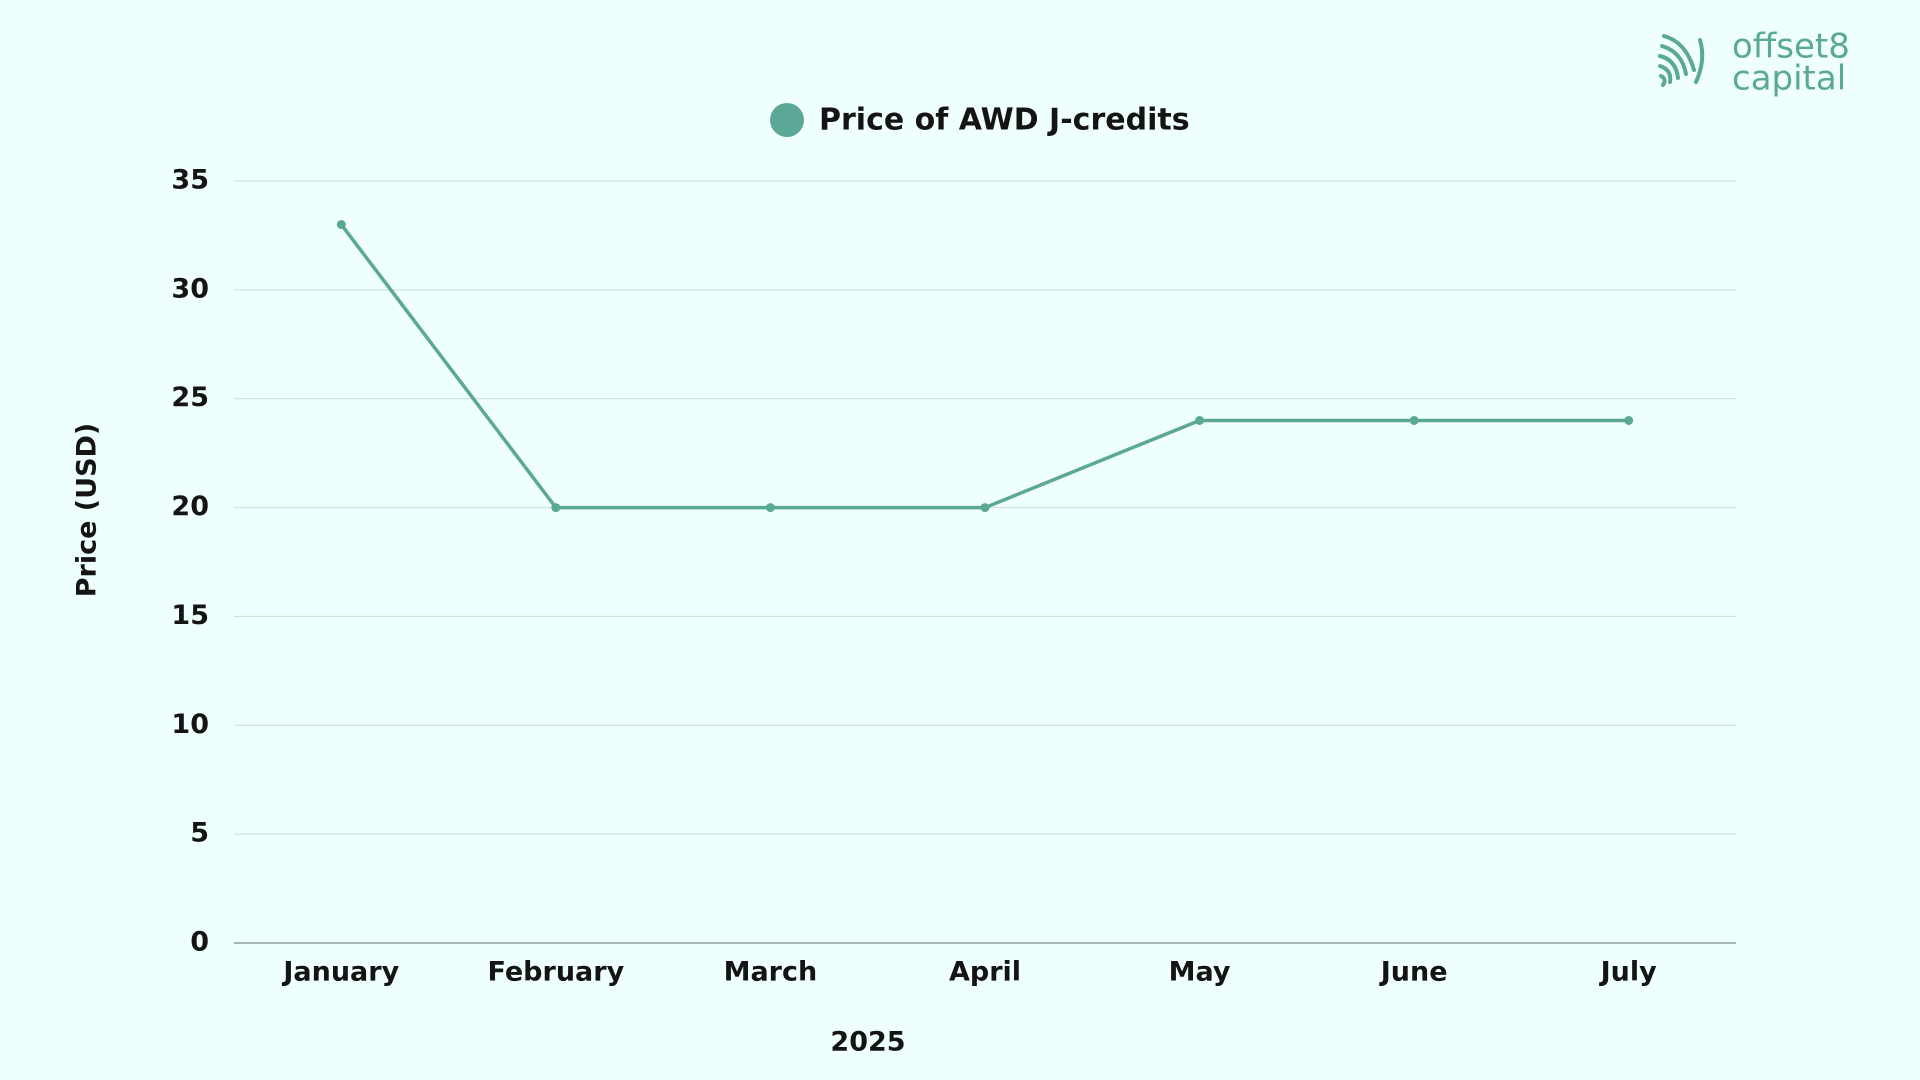 Image resolution: width=1920 pixels, height=1080 pixels. What do you see at coordinates (1004, 120) in the screenshot?
I see `legend-label: Price of AWD J-credits` at bounding box center [1004, 120].